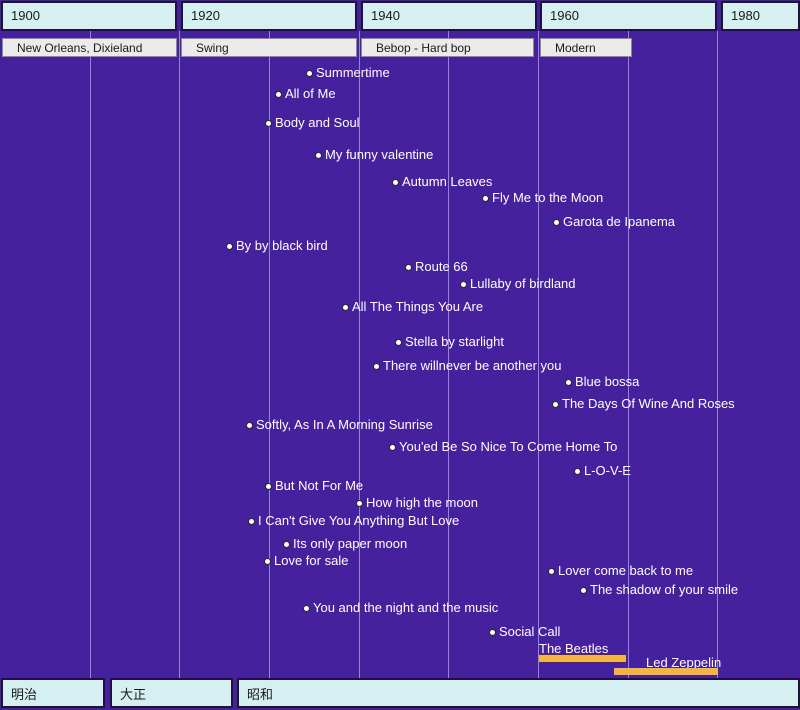  I want to click on jazz-era-label: Swing, so click(269, 47).